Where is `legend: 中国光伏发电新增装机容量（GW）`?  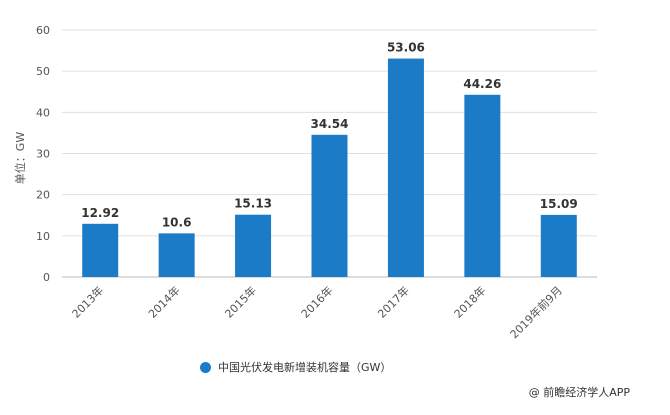
legend: 中国光伏发电新增装机容量（GW） is located at coordinates (295, 367).